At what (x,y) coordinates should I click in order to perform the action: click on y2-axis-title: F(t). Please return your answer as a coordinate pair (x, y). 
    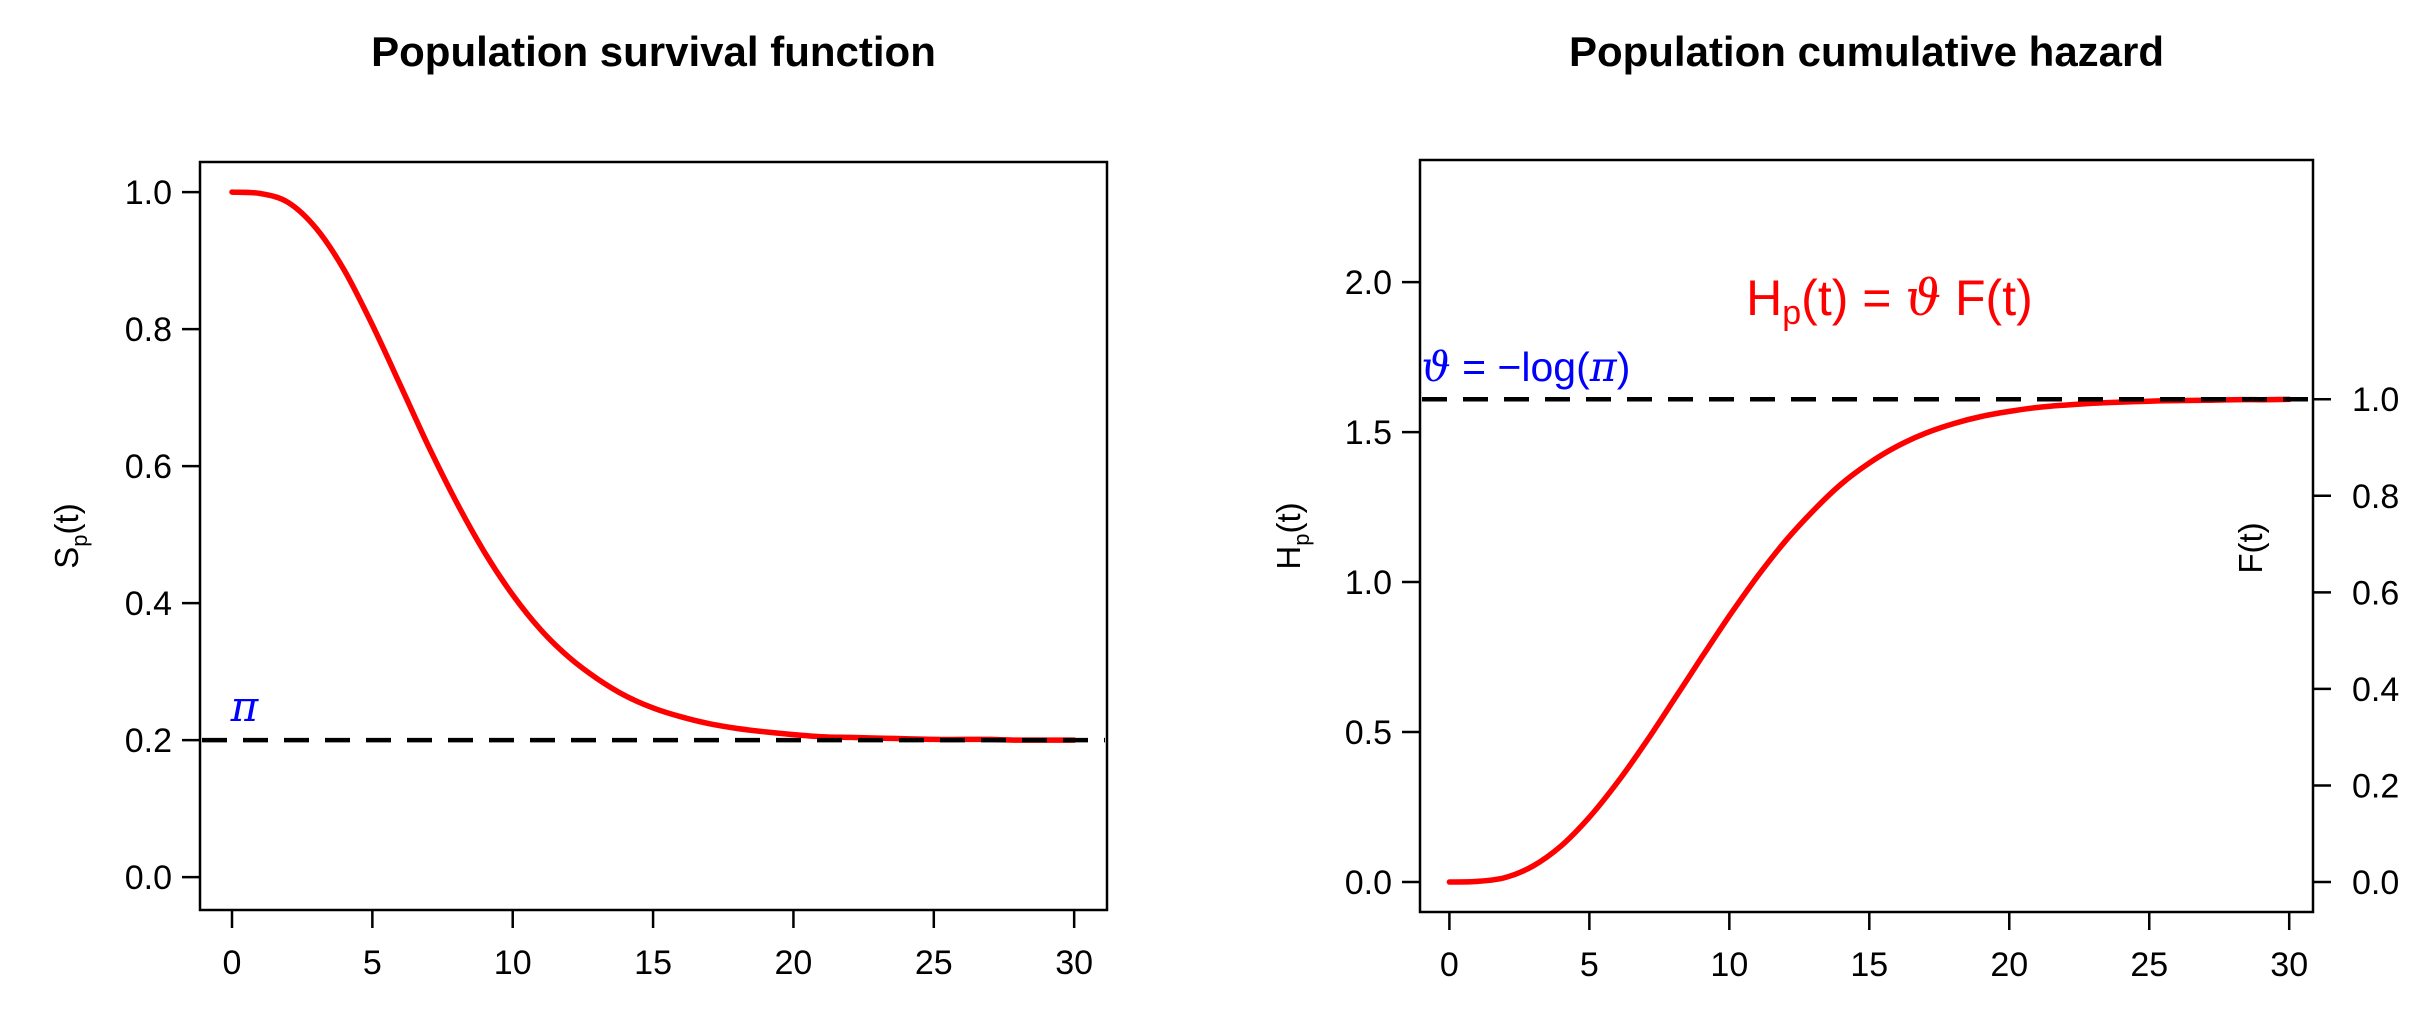
    Looking at the image, I should click on (2250, 547).